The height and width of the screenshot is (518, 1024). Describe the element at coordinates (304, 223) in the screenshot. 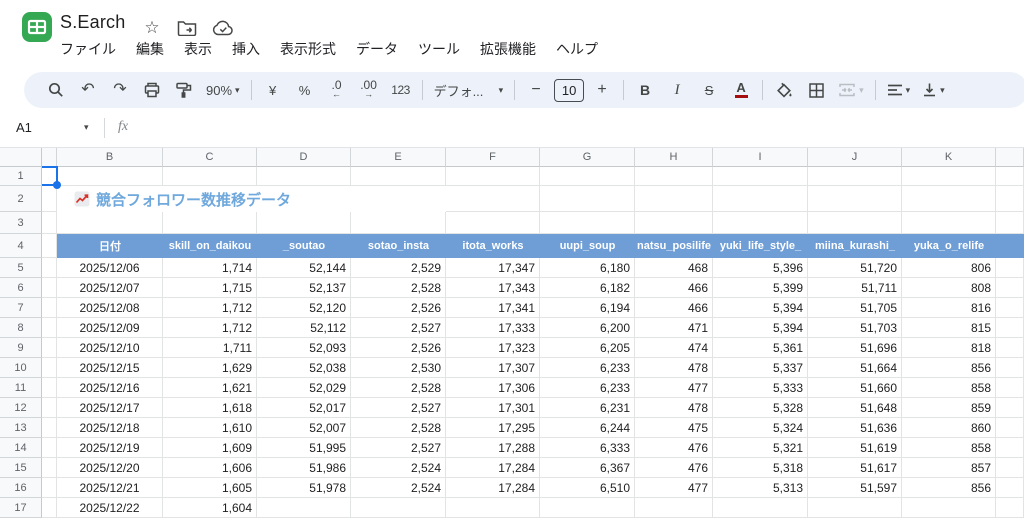

I see `cell-D3` at that location.